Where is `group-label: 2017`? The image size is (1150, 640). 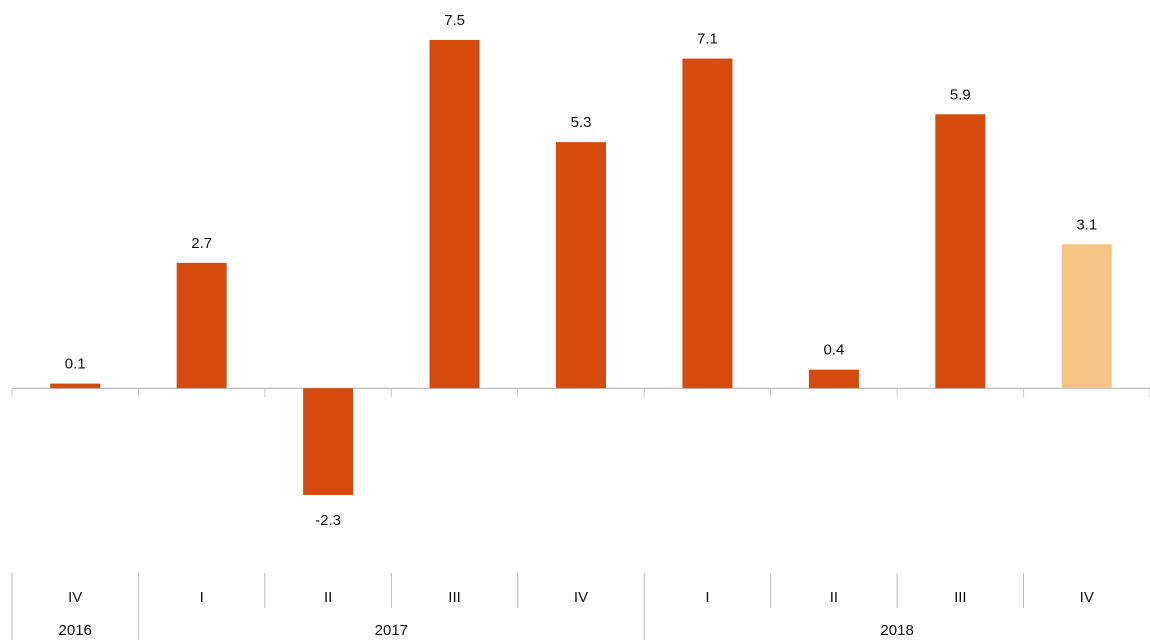 group-label: 2017 is located at coordinates (391, 630).